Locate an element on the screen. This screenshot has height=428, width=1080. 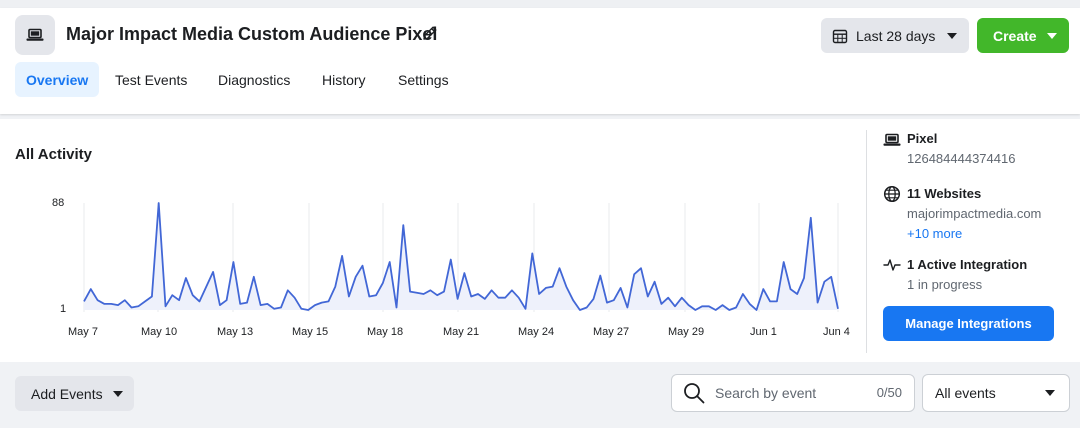
date-range-label: Last 28 days is located at coordinates (896, 35).